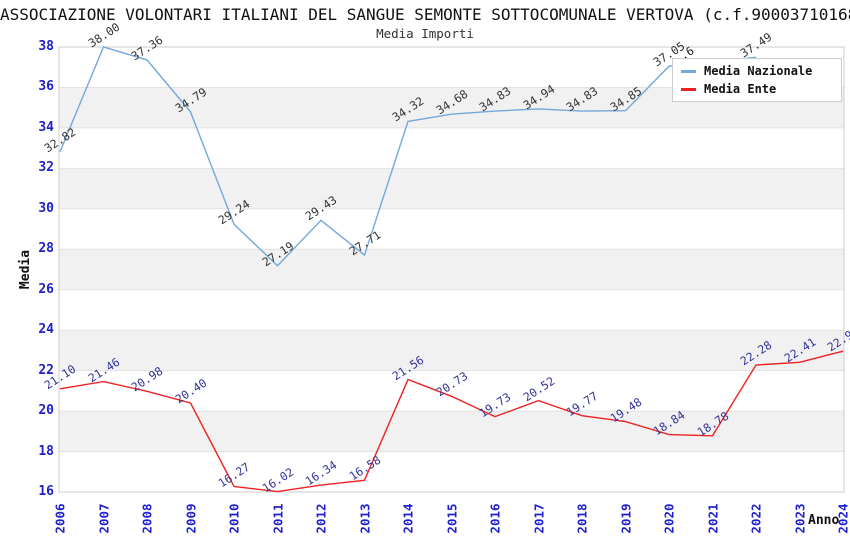 The width and height of the screenshot is (850, 550). I want to click on legend-label: Media Ente, so click(740, 89).